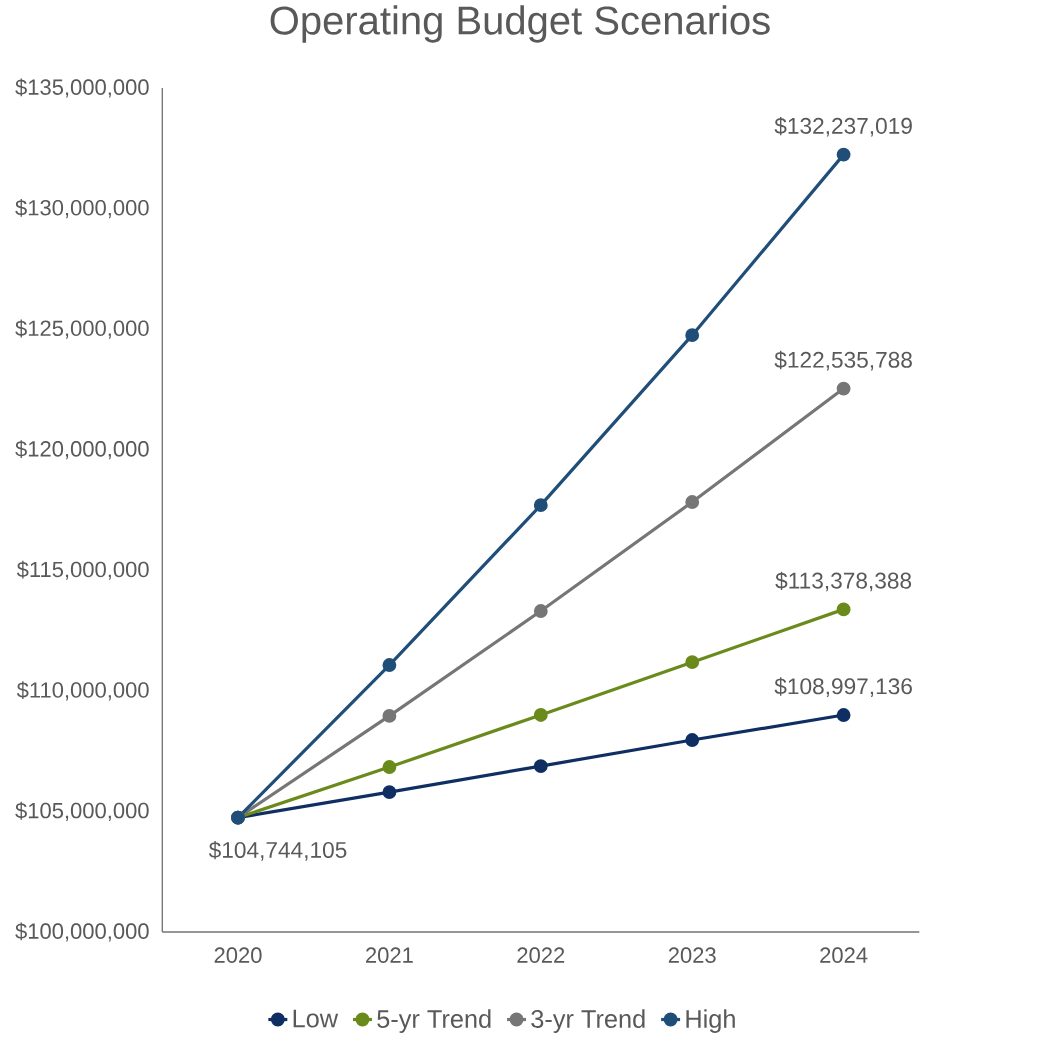  What do you see at coordinates (520, 24) in the screenshot?
I see `chart-title: Operating Budget Scenarios` at bounding box center [520, 24].